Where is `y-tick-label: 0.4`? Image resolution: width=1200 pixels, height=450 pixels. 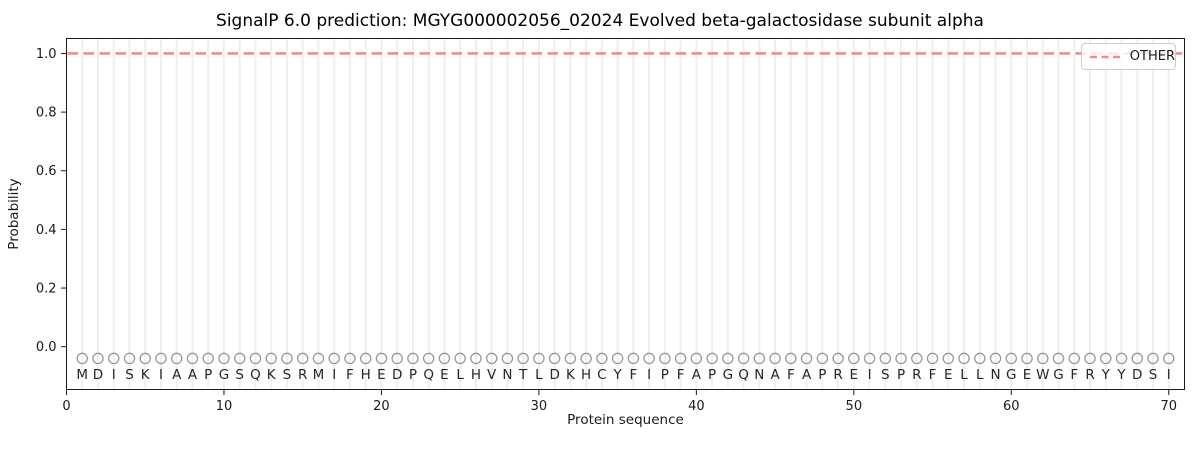 y-tick-label: 0.4 is located at coordinates (46, 230).